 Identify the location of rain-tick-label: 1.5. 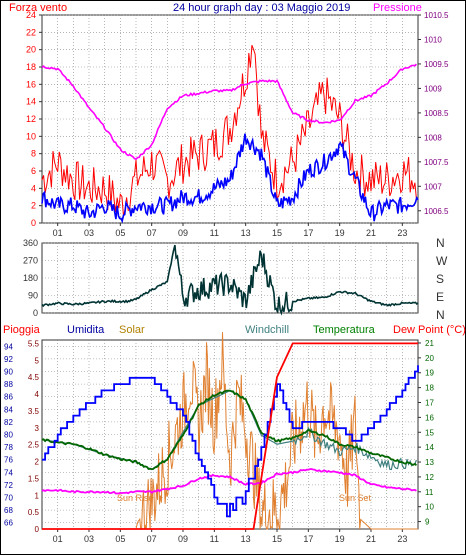
(34, 478).